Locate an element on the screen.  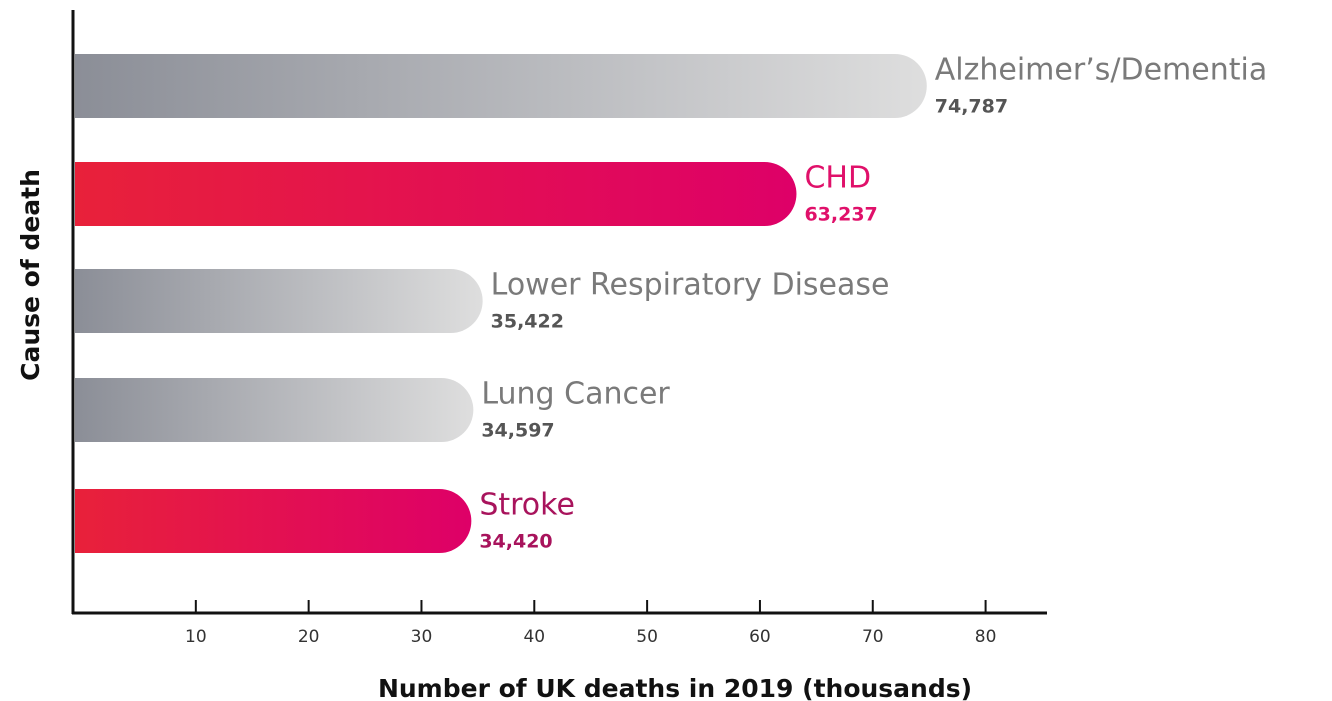
x-tick-label: 40 is located at coordinates (534, 637).